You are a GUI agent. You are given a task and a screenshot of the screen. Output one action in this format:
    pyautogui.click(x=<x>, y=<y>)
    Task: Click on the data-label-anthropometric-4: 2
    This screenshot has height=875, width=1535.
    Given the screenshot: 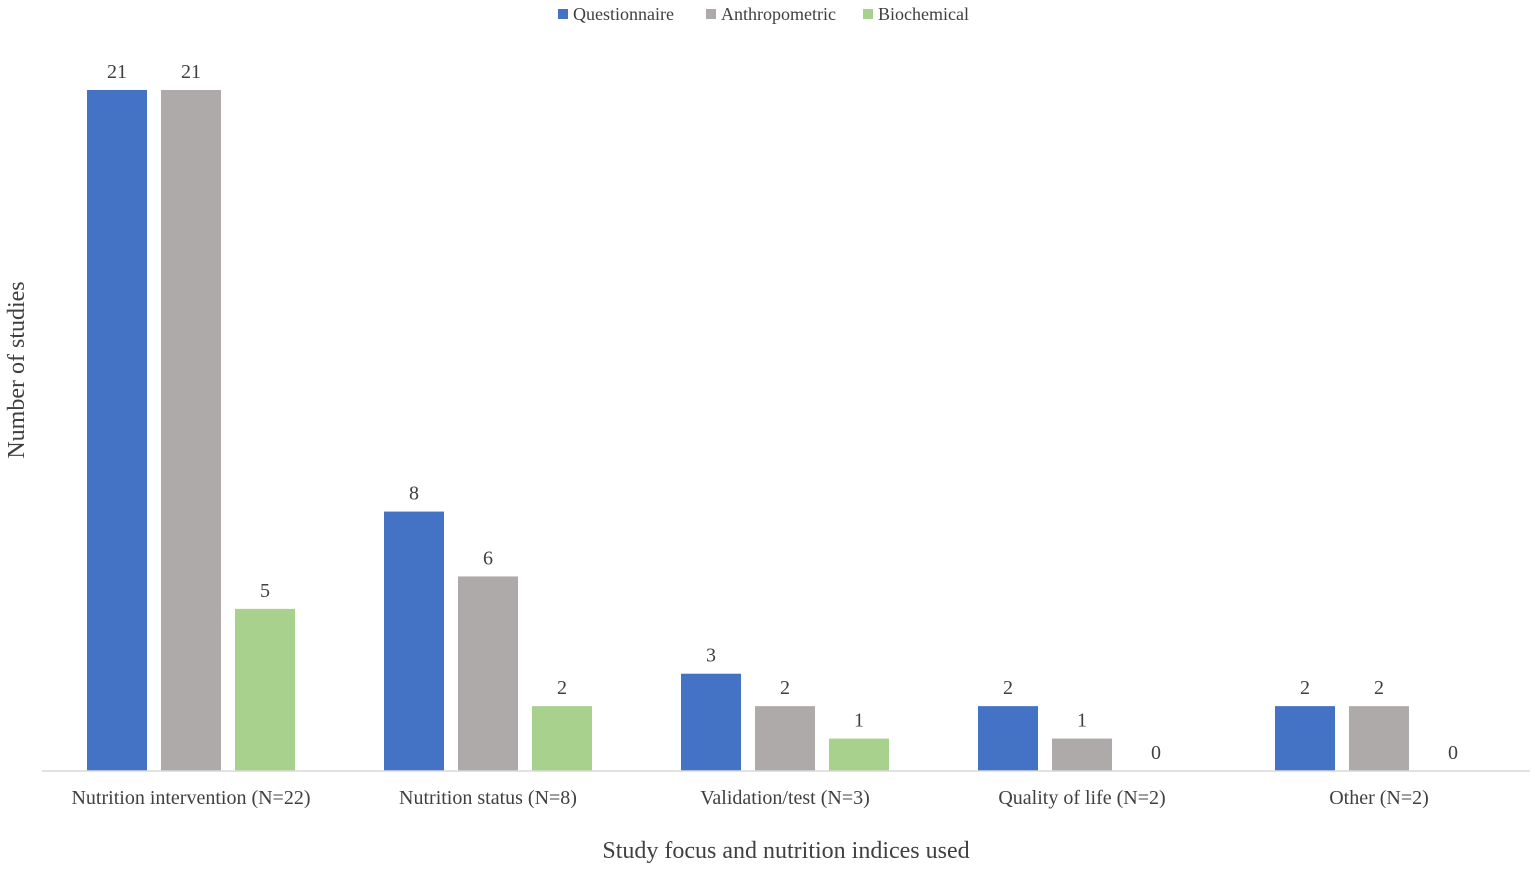 What is the action you would take?
    pyautogui.click(x=1379, y=688)
    